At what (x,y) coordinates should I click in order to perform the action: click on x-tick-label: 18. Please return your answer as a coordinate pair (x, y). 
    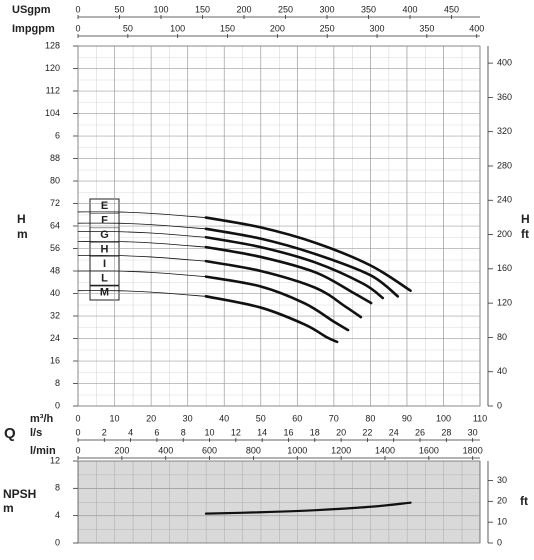
    Looking at the image, I should click on (315, 432).